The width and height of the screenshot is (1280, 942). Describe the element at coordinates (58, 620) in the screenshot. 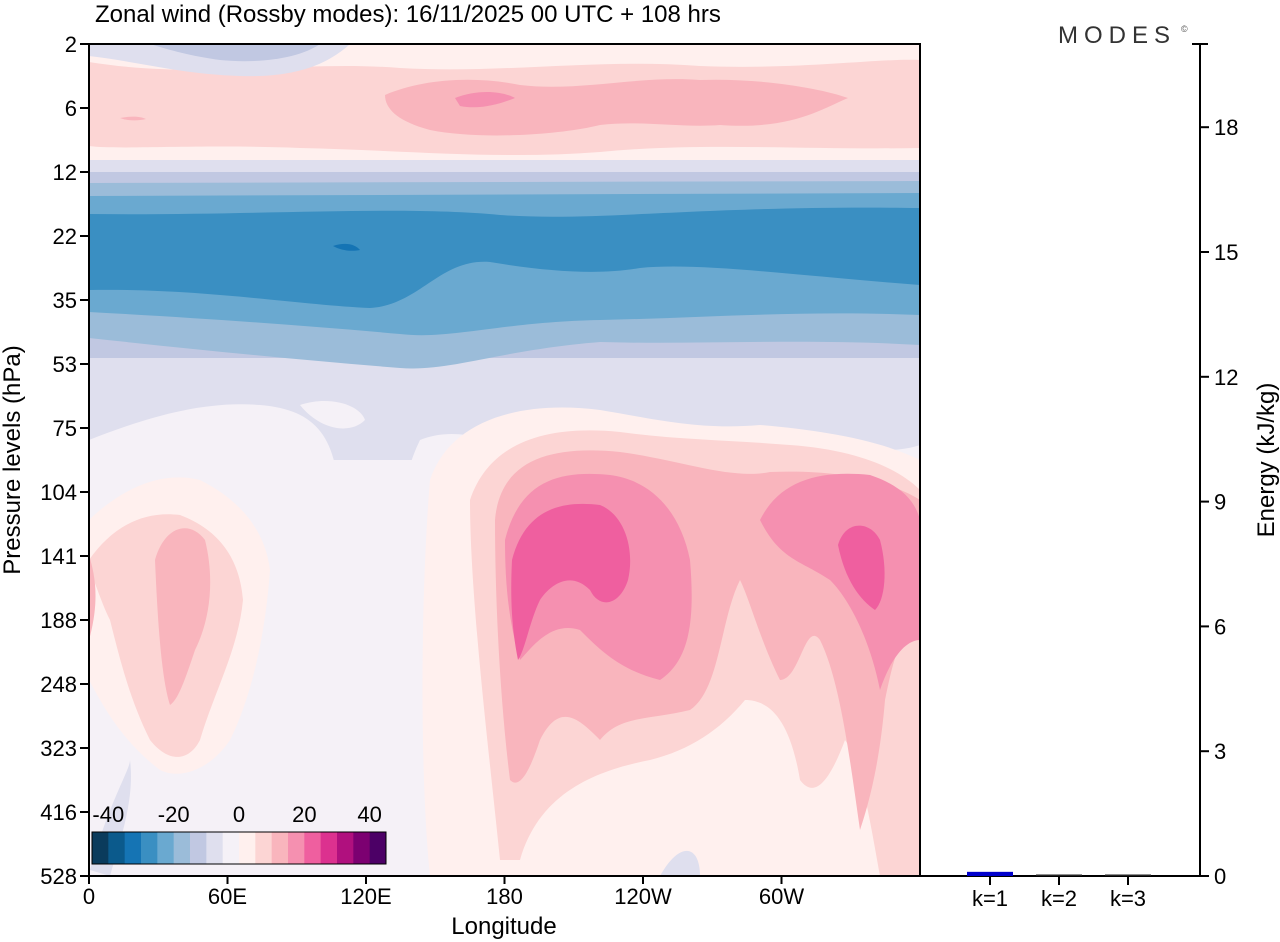

I see `y-tick-label: 188` at that location.